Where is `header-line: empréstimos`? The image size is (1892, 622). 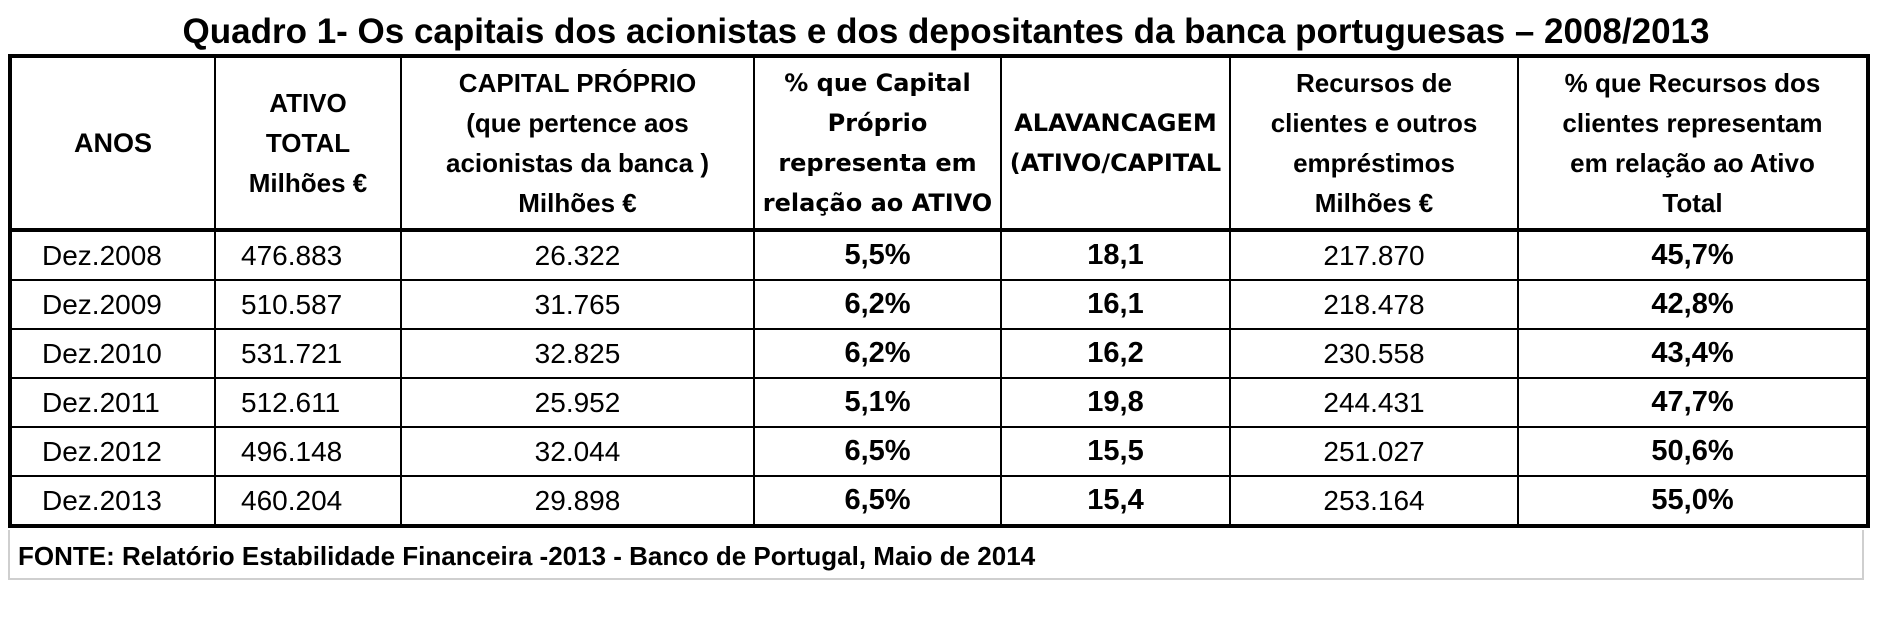 header-line: empréstimos is located at coordinates (1374, 163).